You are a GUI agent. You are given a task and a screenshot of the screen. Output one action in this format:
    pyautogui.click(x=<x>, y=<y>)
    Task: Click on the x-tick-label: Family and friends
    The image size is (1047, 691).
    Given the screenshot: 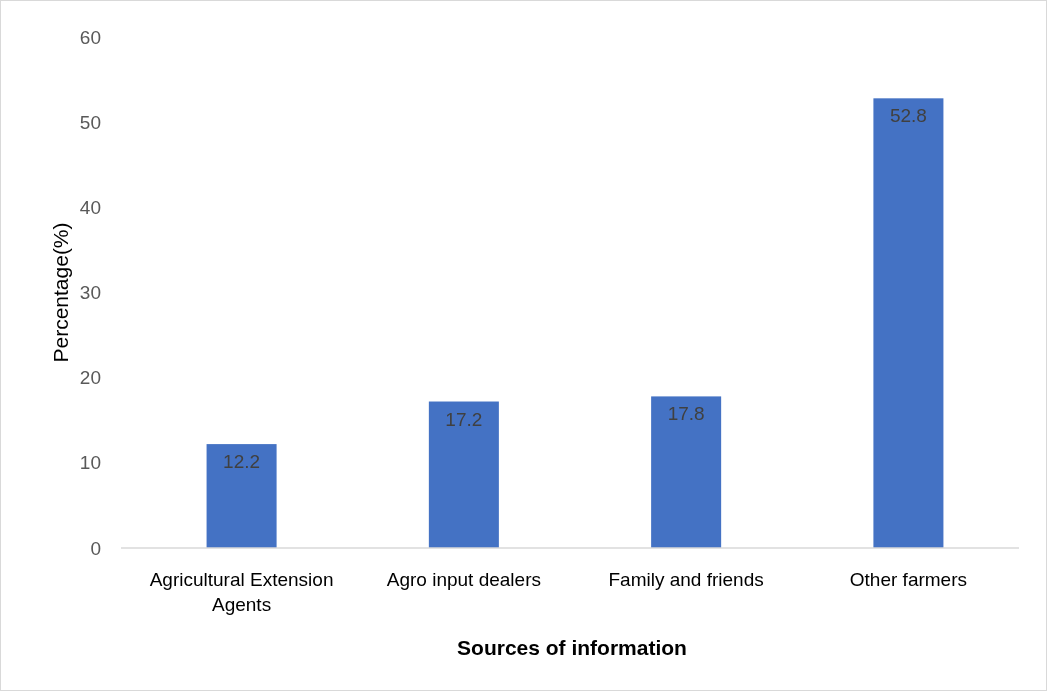 What is the action you would take?
    pyautogui.click(x=686, y=579)
    